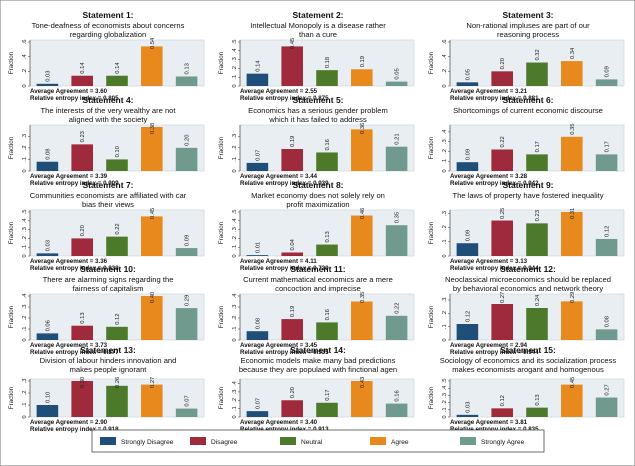 This screenshot has width=635, height=466. Describe the element at coordinates (494, 429) in the screenshot. I see `relative-entropy-index: Relative entropy index = 0.835` at that location.